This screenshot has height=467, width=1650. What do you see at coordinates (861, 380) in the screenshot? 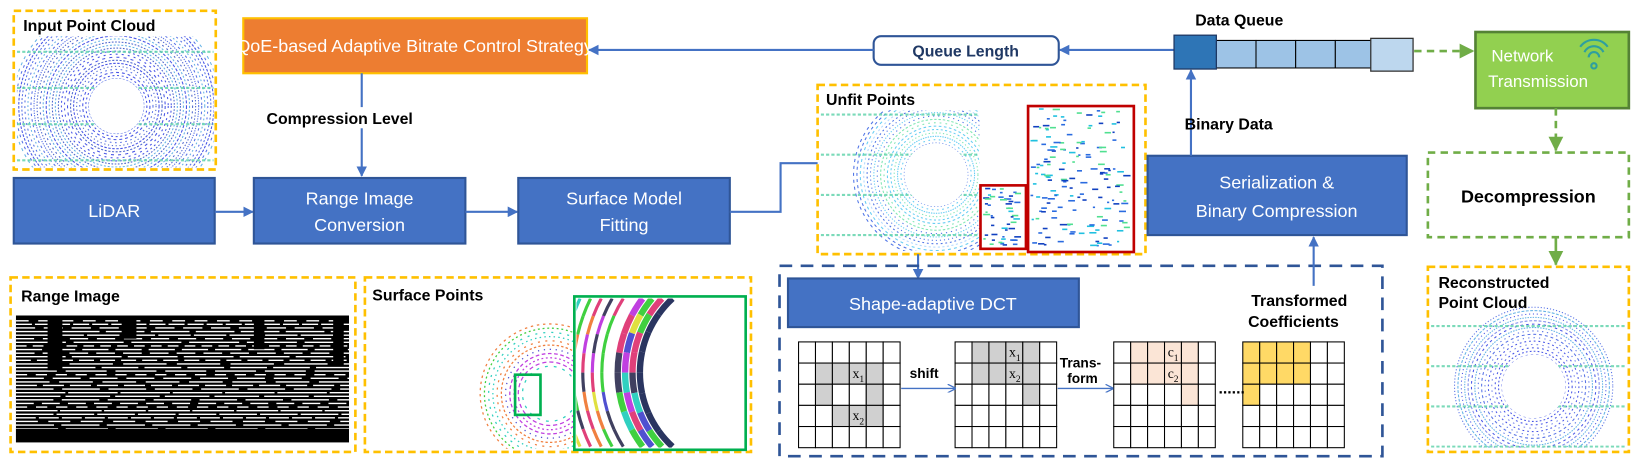
I see `symbol-subscript: 1` at bounding box center [861, 380].